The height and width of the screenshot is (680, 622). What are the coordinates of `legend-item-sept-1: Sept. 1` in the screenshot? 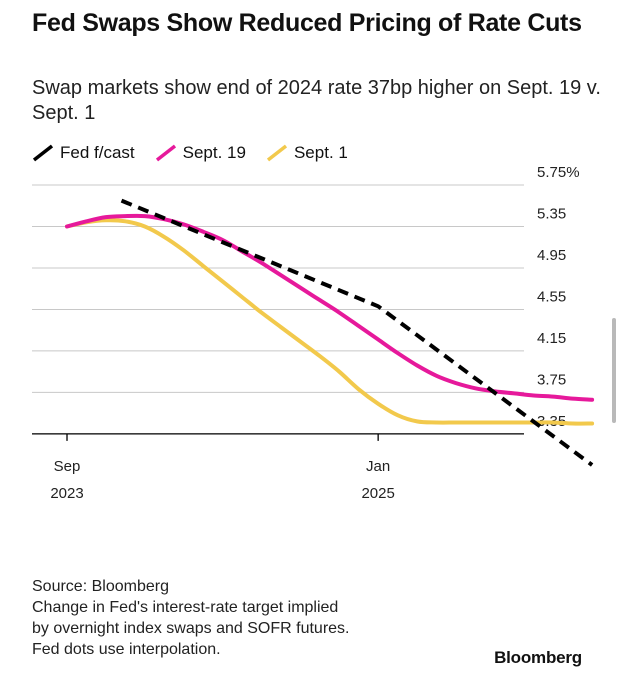 It's located at (307, 153).